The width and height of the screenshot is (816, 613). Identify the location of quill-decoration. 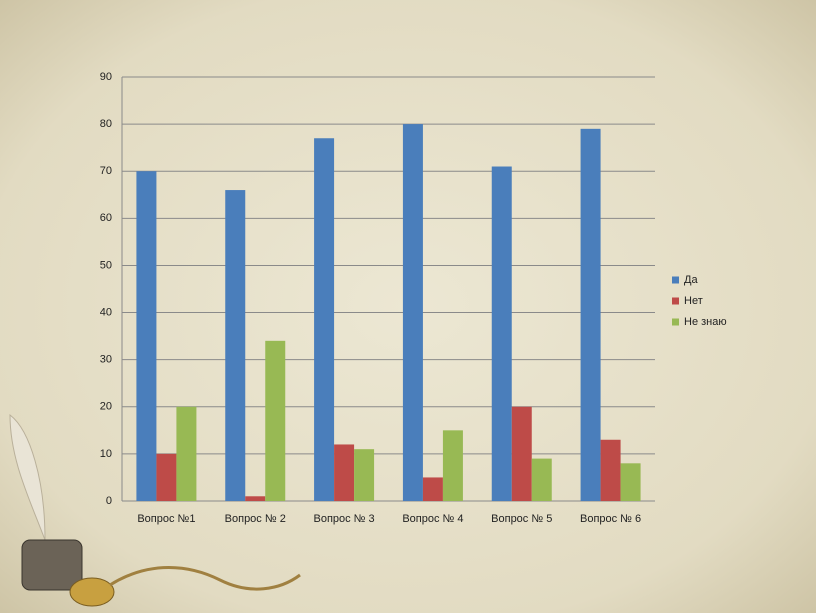
(155, 510).